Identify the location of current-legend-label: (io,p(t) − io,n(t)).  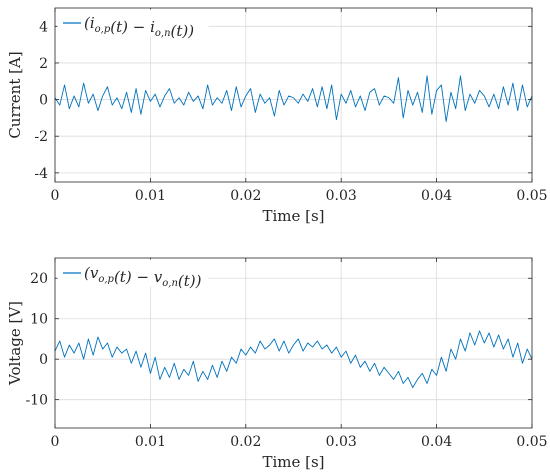
(139, 27).